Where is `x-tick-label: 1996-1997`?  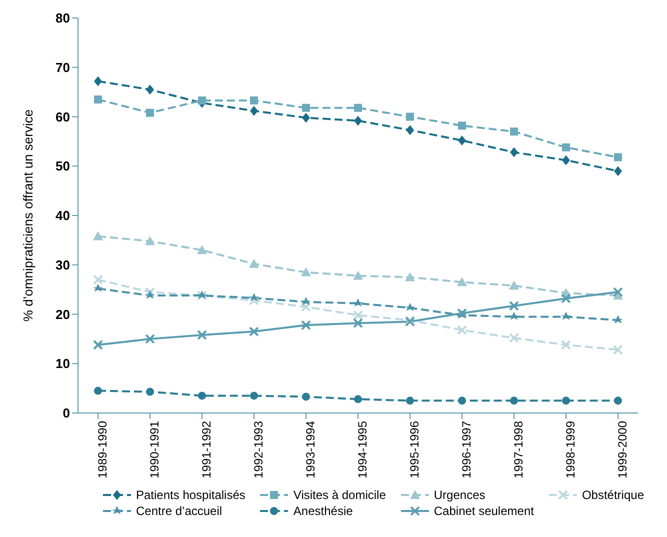 x-tick-label: 1996-1997 is located at coordinates (467, 449).